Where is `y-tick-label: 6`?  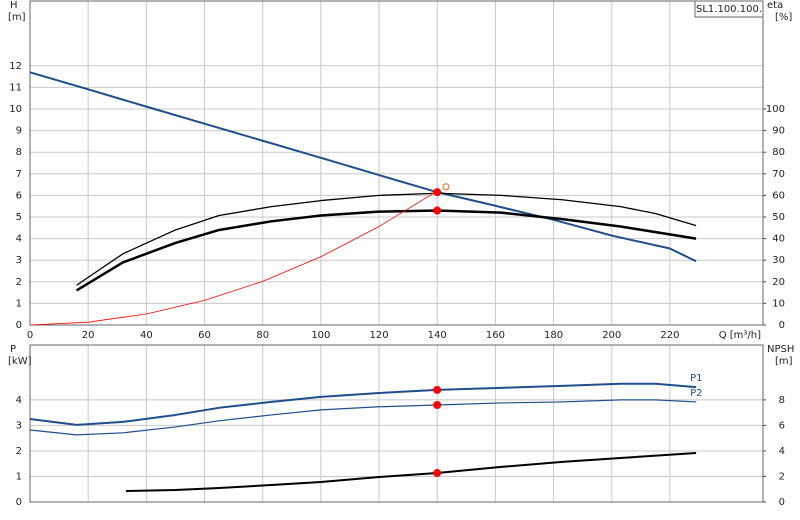
y-tick-label: 6 is located at coordinates (19, 195).